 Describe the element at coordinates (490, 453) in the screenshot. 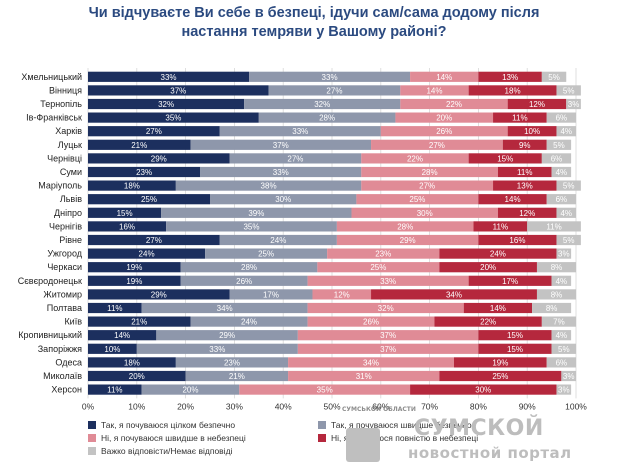

I see `watermark-sub-text: новостной портал` at that location.